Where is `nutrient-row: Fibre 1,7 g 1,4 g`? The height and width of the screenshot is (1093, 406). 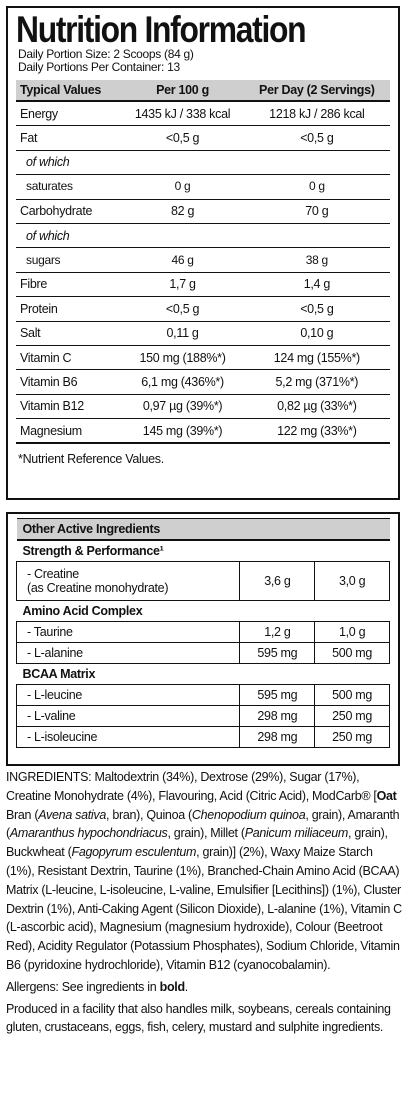
nutrient-row: Fibre 1,7 g 1,4 g is located at coordinates (203, 285).